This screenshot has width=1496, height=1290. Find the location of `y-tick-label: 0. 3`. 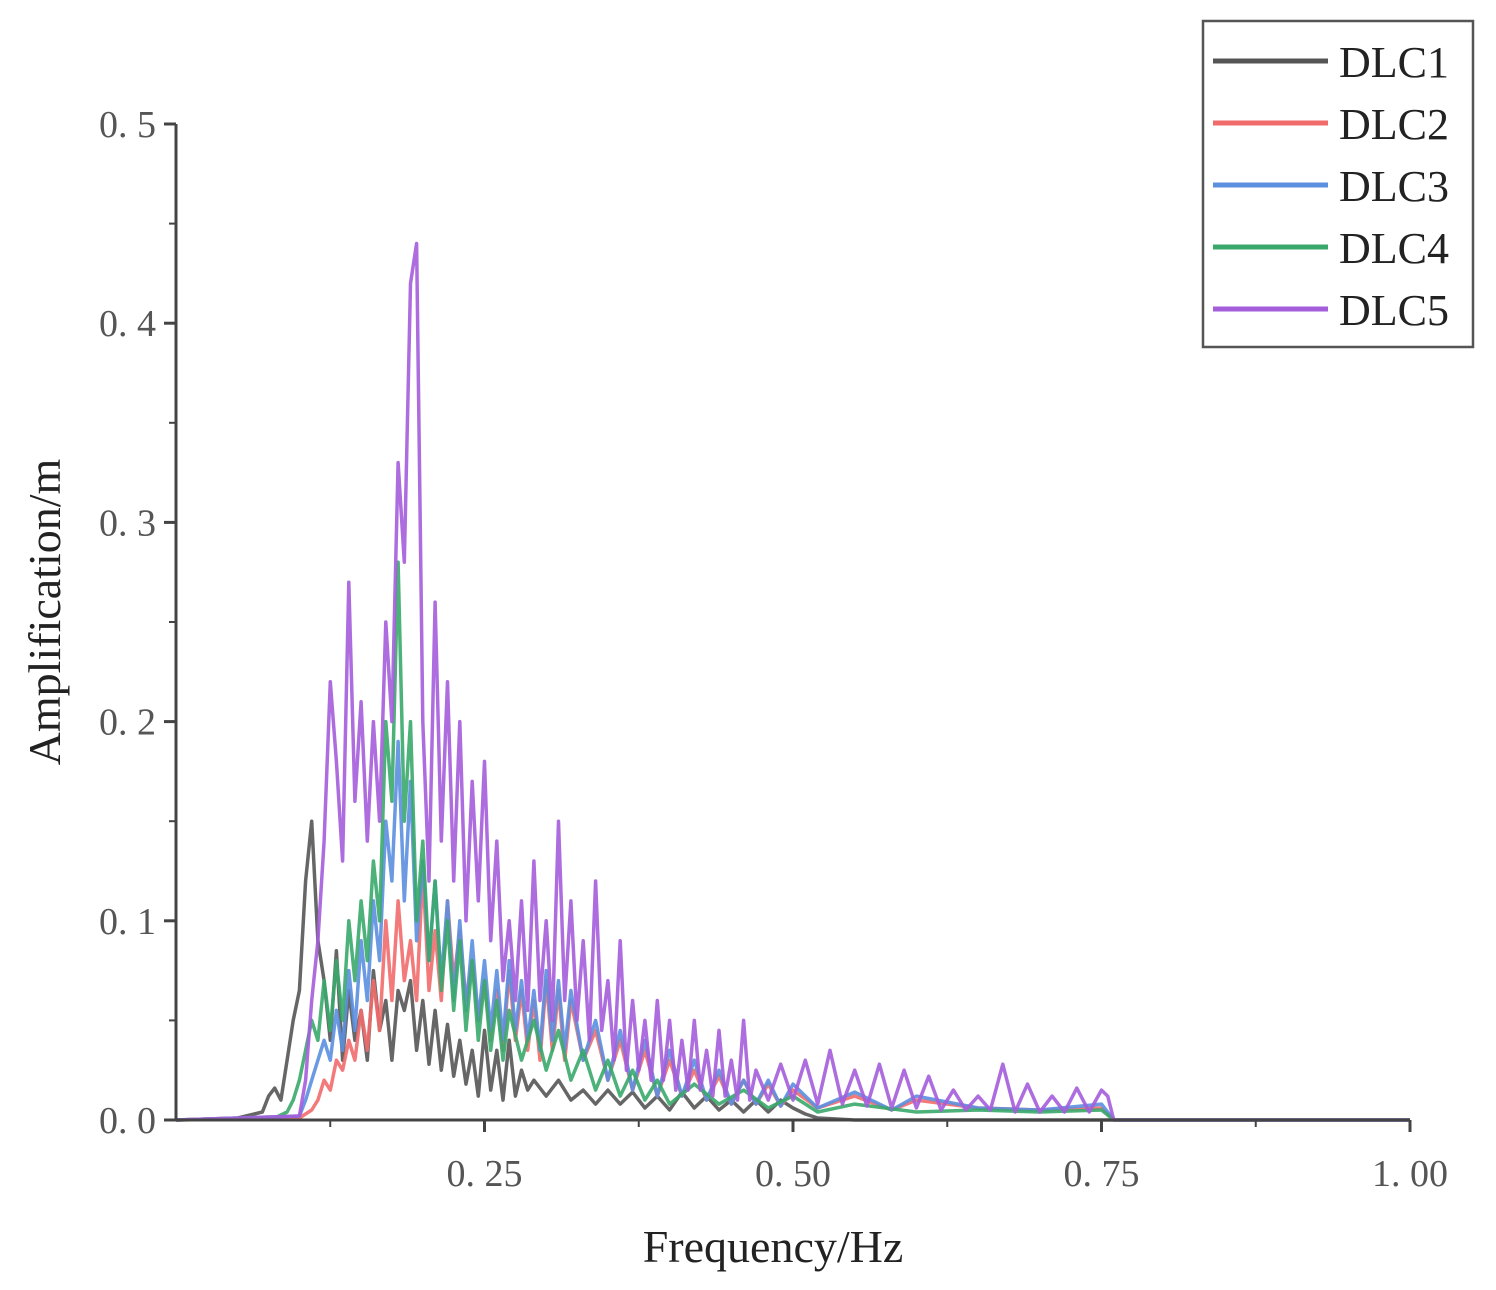

y-tick-label: 0. 3 is located at coordinates (127, 523).